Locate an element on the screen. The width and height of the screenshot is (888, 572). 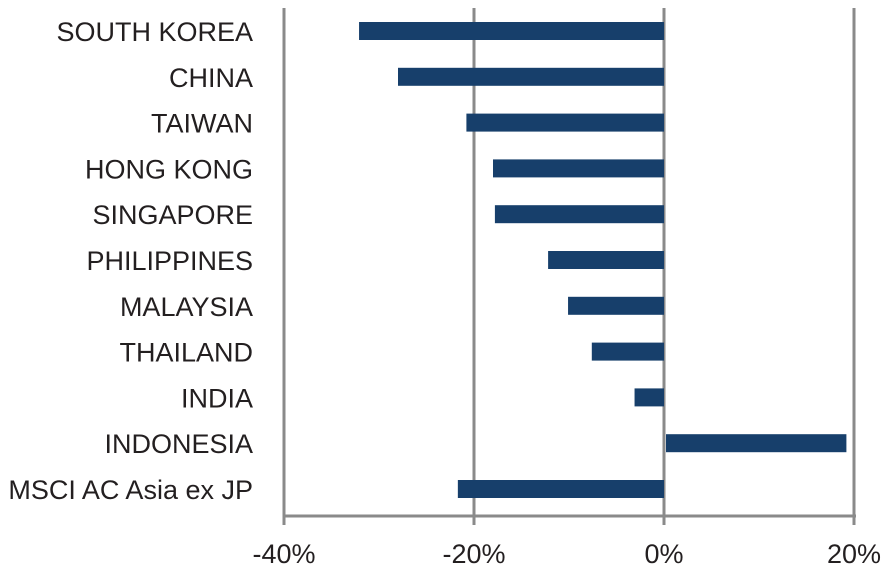
x-tick-label: 0% is located at coordinates (663, 554).